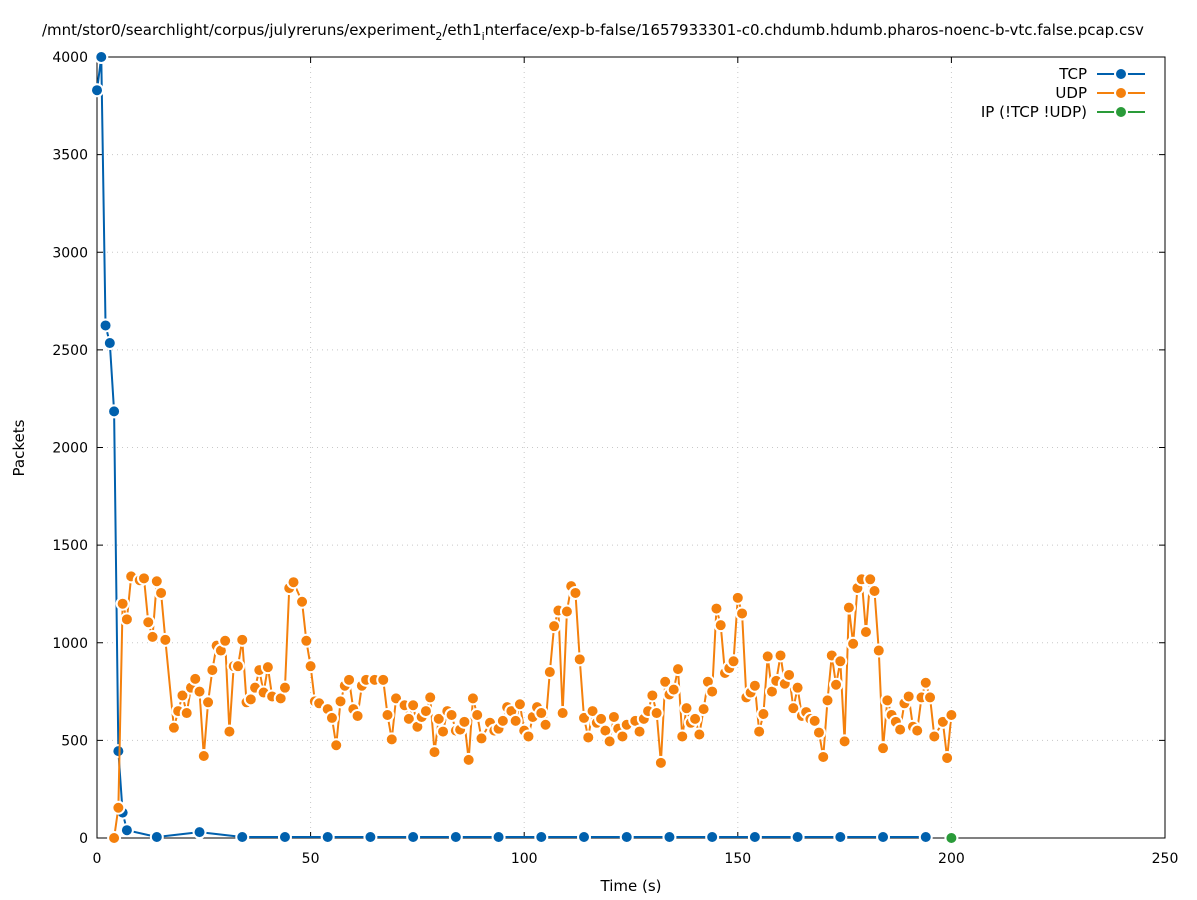 The height and width of the screenshot is (900, 1197). Describe the element at coordinates (70, 58) in the screenshot. I see `y-tick-label: 4000` at that location.